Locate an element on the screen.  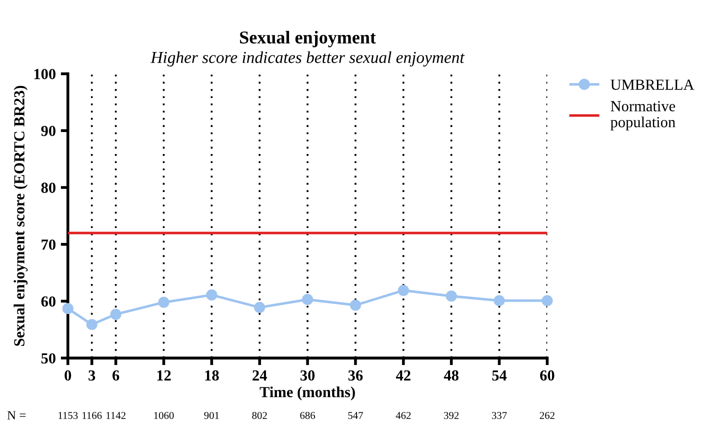
y-axis-title: Sexual enjoyment score (EORTC BR23) is located at coordinates (21, 216).